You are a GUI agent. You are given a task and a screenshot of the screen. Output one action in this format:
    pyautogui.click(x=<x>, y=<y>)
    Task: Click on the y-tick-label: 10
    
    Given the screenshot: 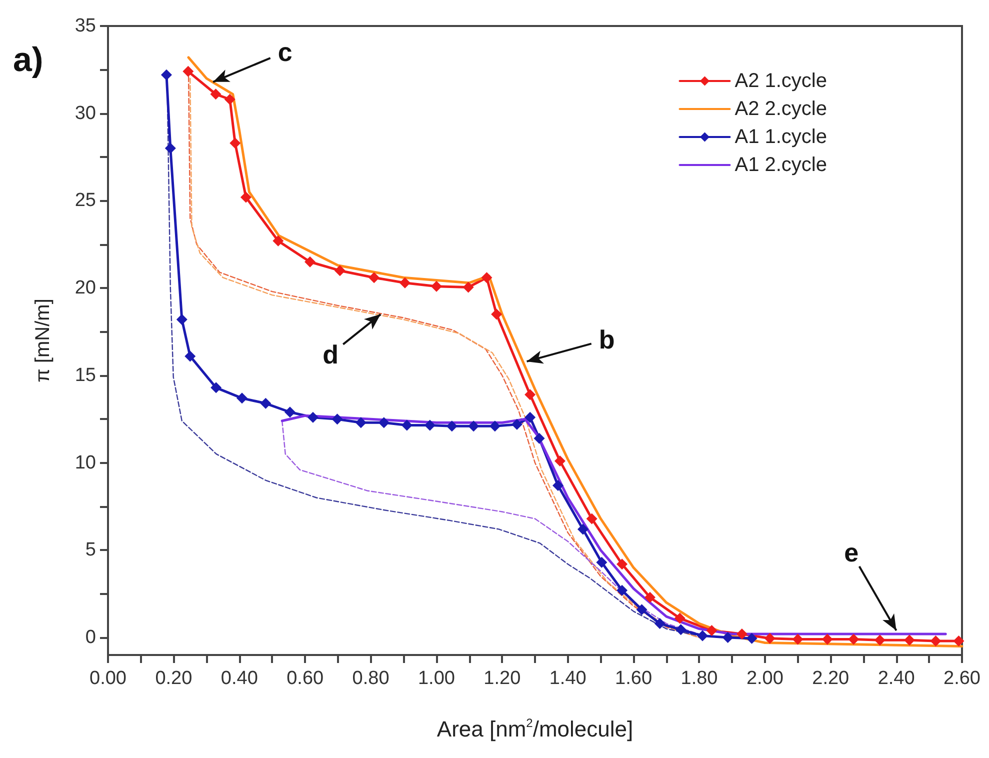 What is the action you would take?
    pyautogui.click(x=85, y=463)
    